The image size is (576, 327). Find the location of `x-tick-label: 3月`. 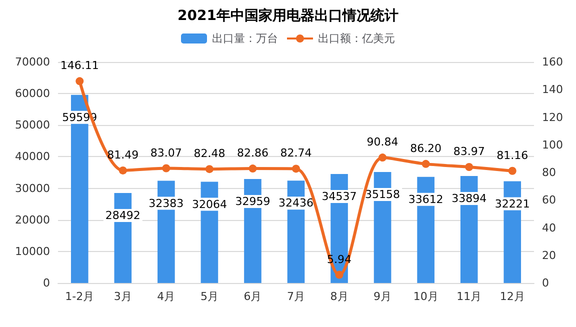

x-tick-label: 3月 is located at coordinates (123, 296).